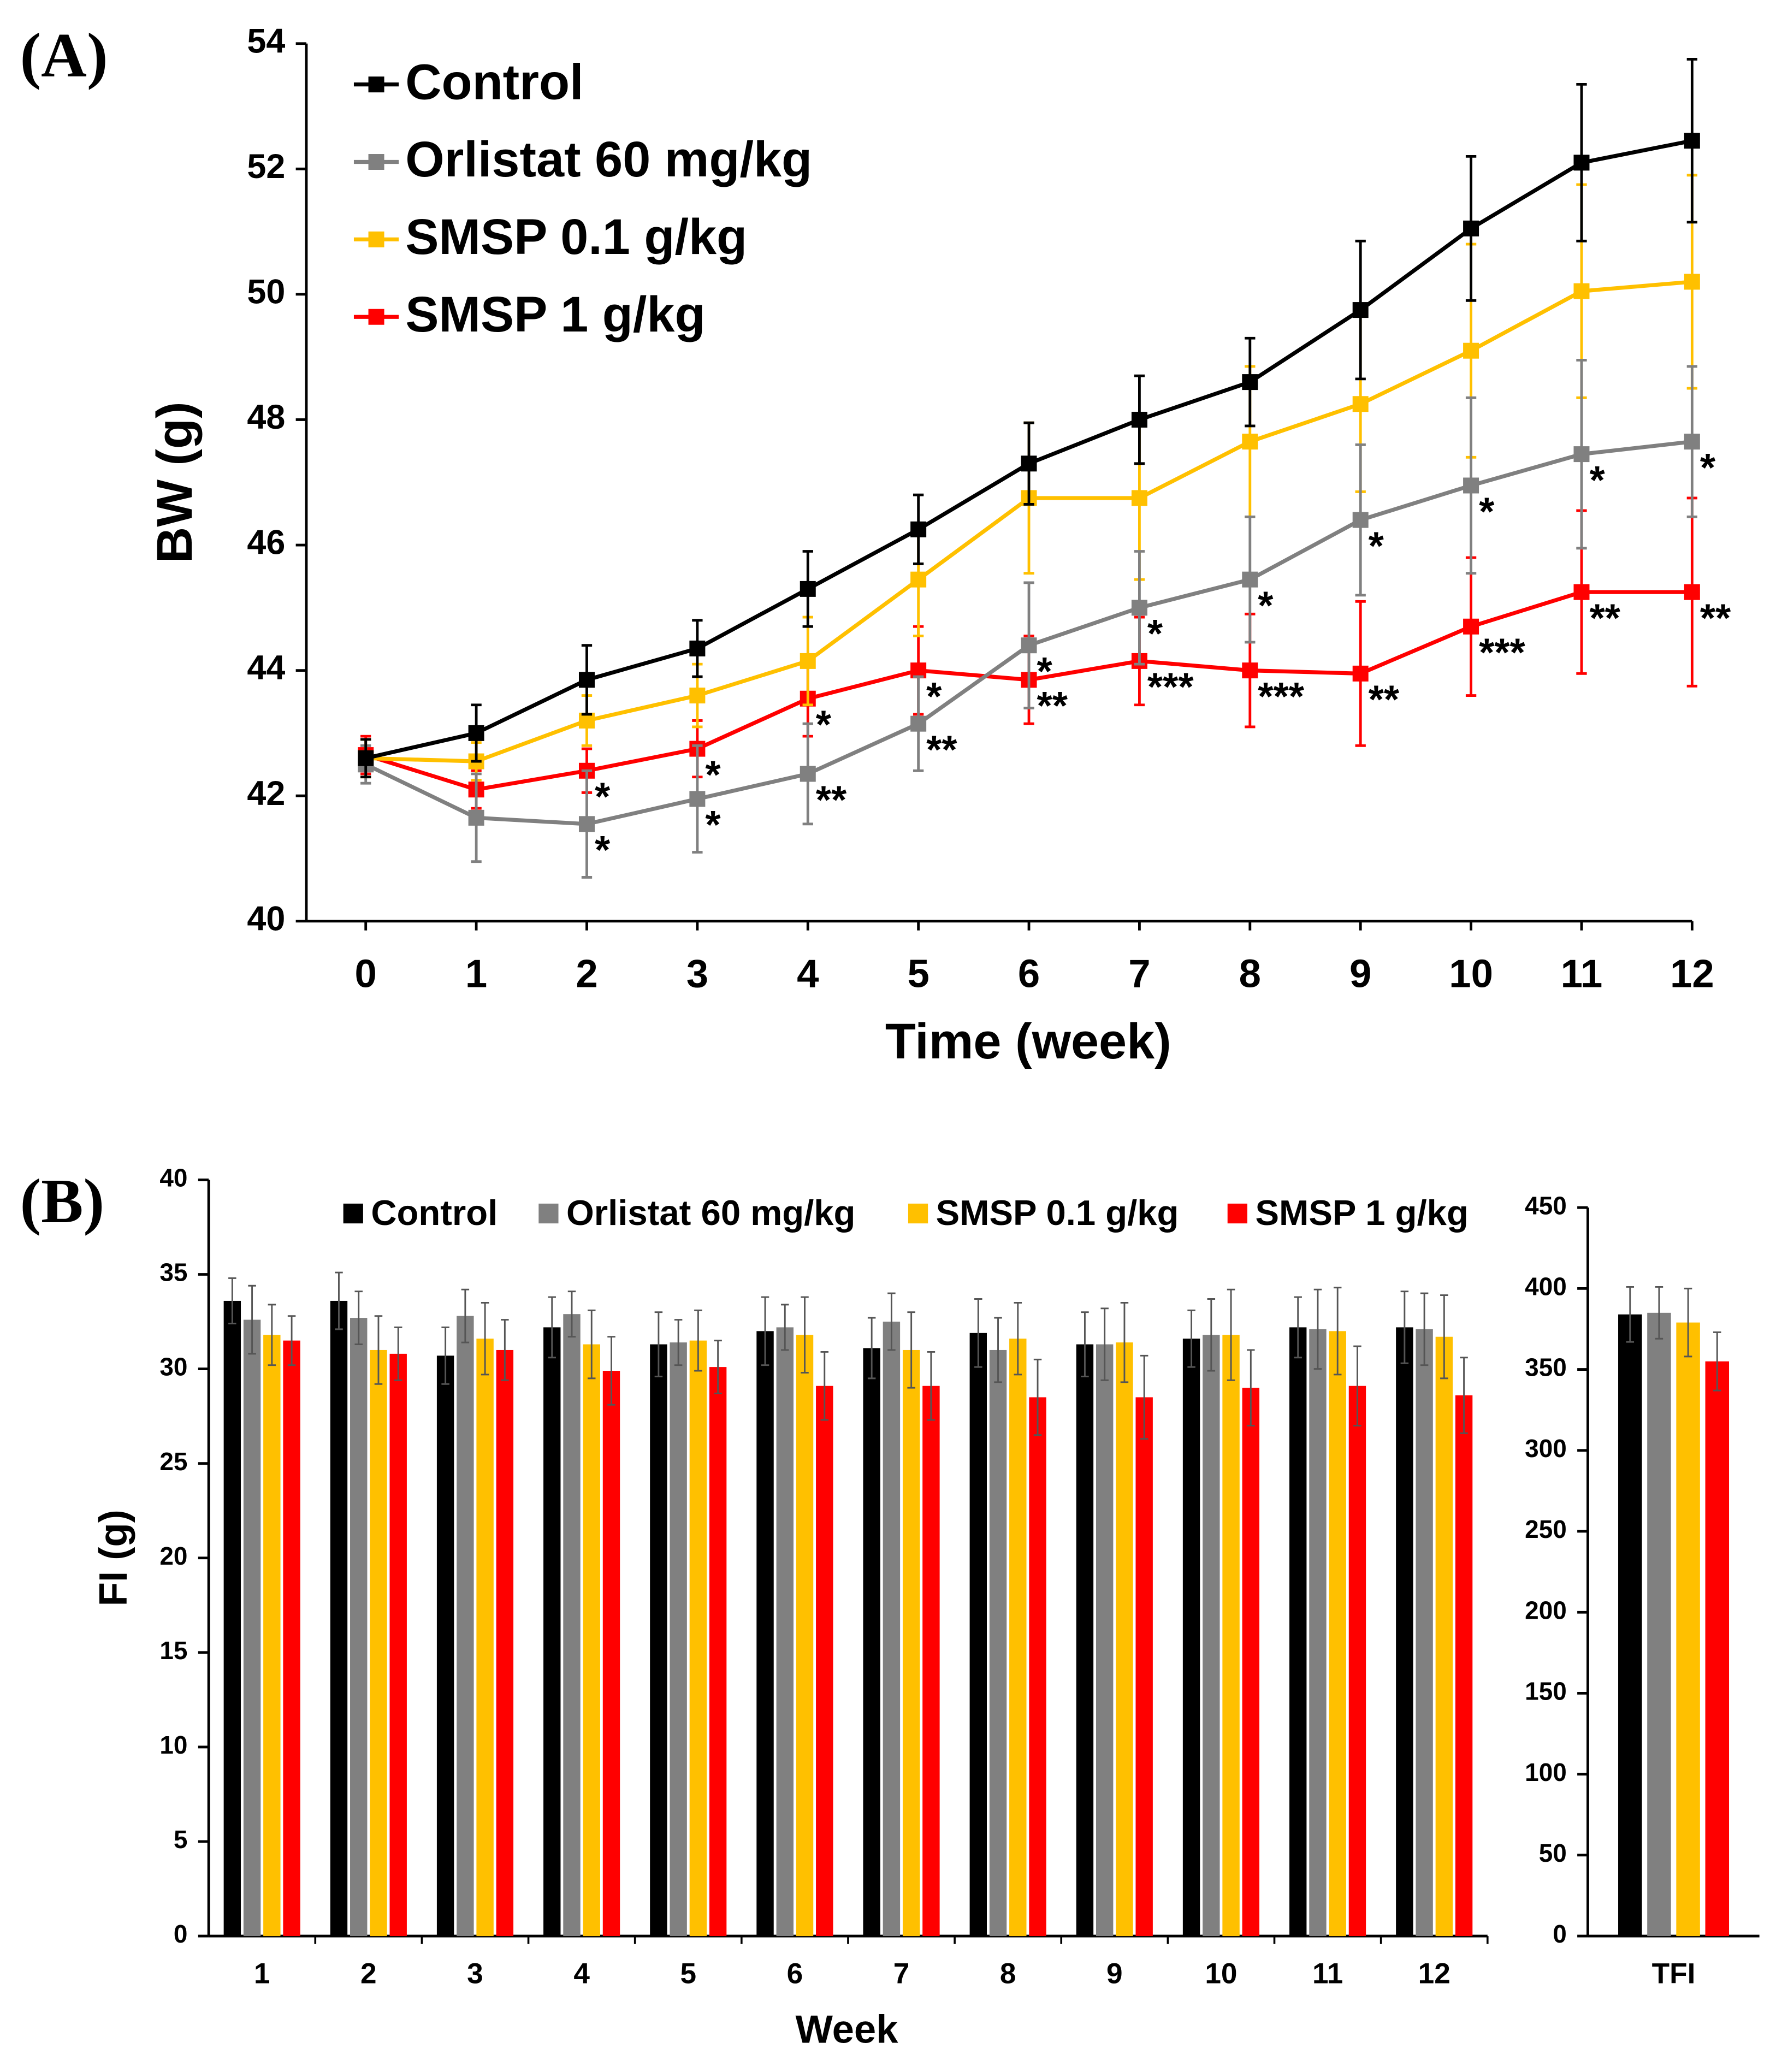 The image size is (1782, 2072). Describe the element at coordinates (1327, 1974) in the screenshot. I see `x-tick-label: 11` at that location.